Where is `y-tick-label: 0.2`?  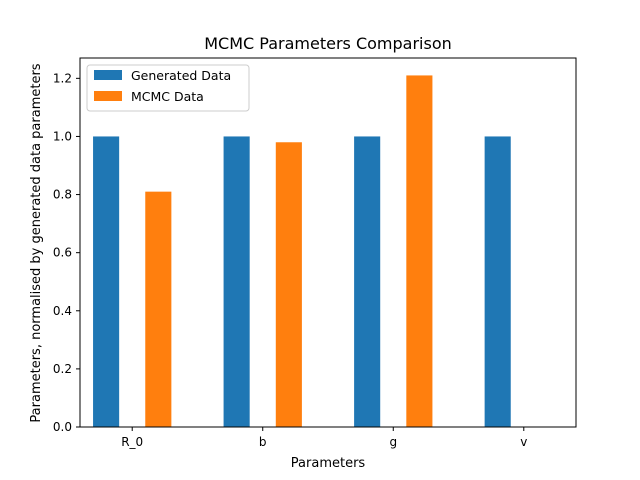 y-tick-label: 0.2 is located at coordinates (62, 369).